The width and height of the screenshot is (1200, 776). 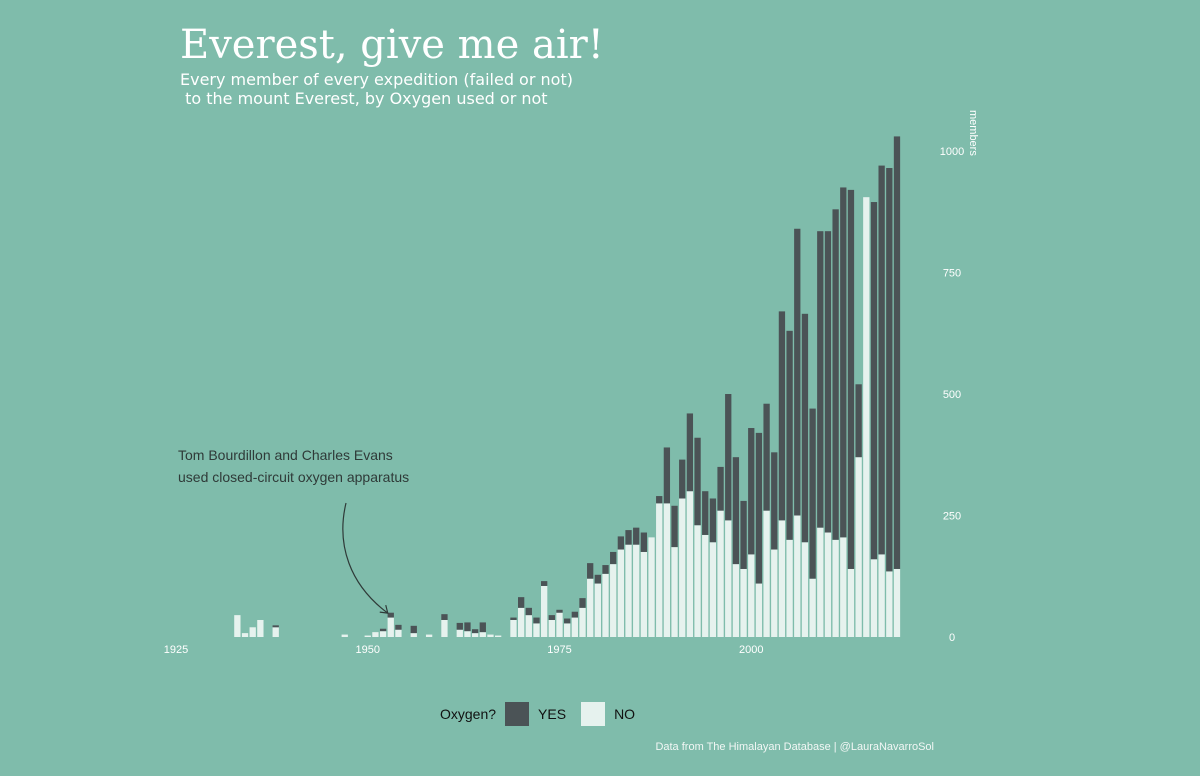 What do you see at coordinates (513, 618) in the screenshot?
I see `bar-yes-1969` at bounding box center [513, 618].